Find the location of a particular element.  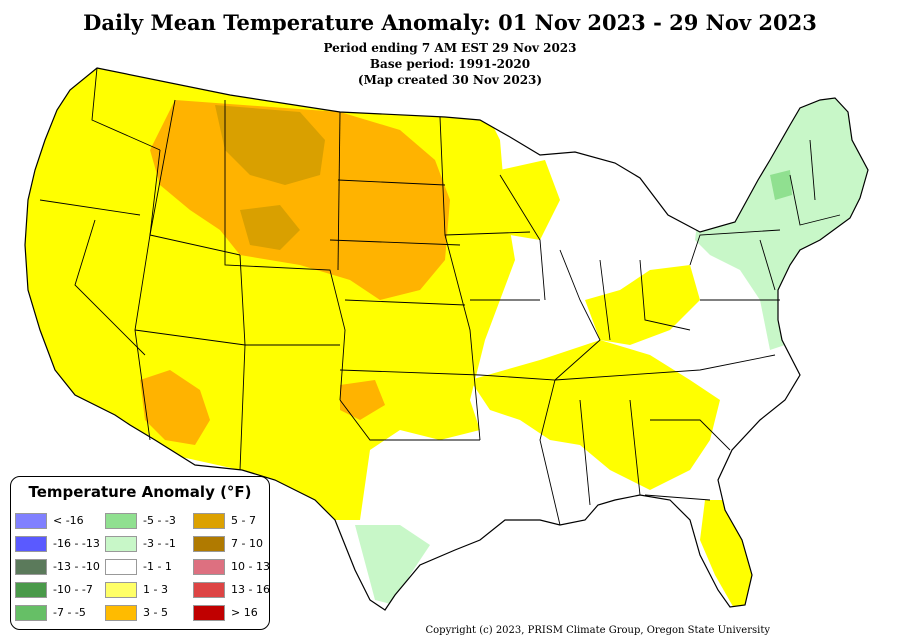

zone-1-3-wisconsin is located at coordinates (530, 200).